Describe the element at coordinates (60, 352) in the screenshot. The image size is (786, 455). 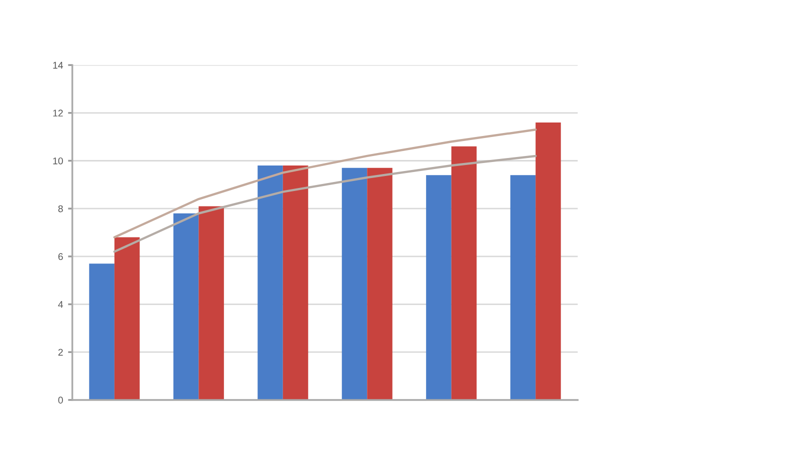
I see `y-tick-label: 2` at that location.